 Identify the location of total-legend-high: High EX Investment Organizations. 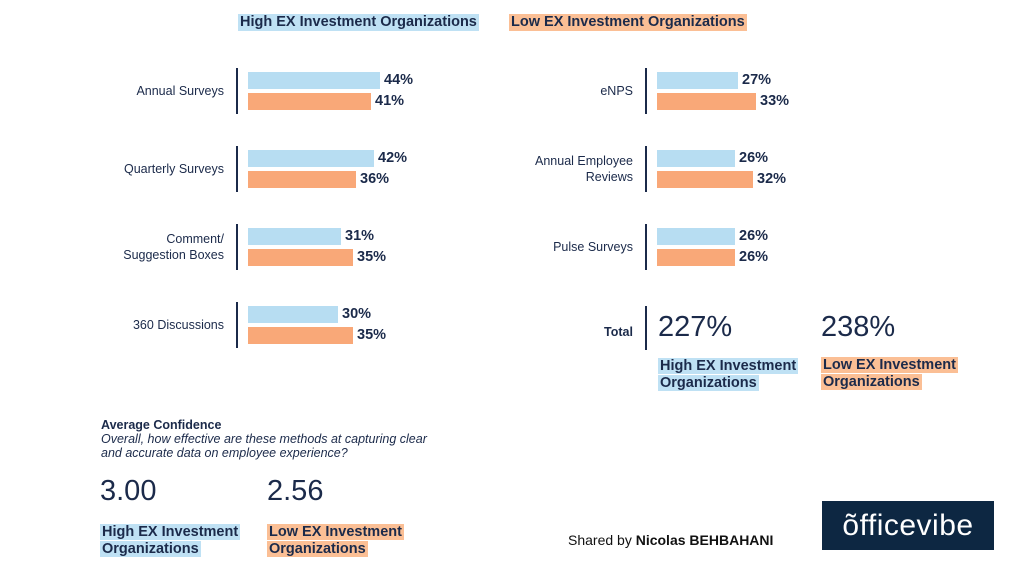
(728, 375).